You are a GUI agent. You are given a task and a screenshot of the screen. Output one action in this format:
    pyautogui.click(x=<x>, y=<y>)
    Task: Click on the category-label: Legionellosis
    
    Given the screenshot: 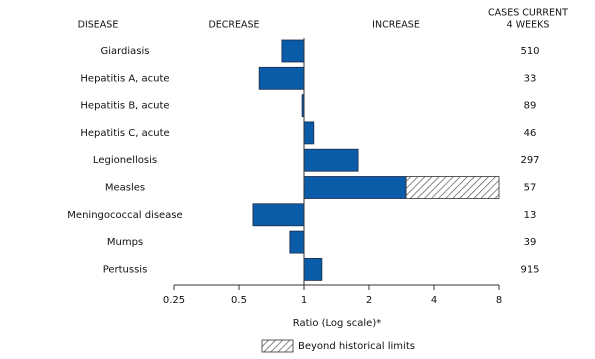 What is the action you would take?
    pyautogui.click(x=125, y=160)
    